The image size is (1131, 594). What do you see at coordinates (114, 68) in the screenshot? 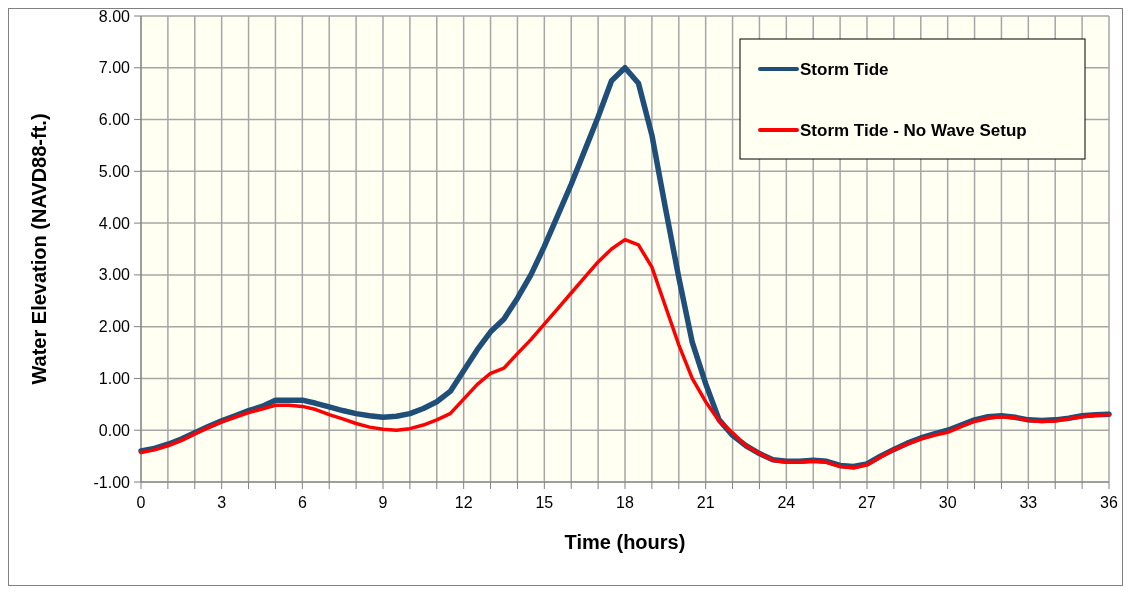
I see `y-tick-label: 7.00` at bounding box center [114, 68].